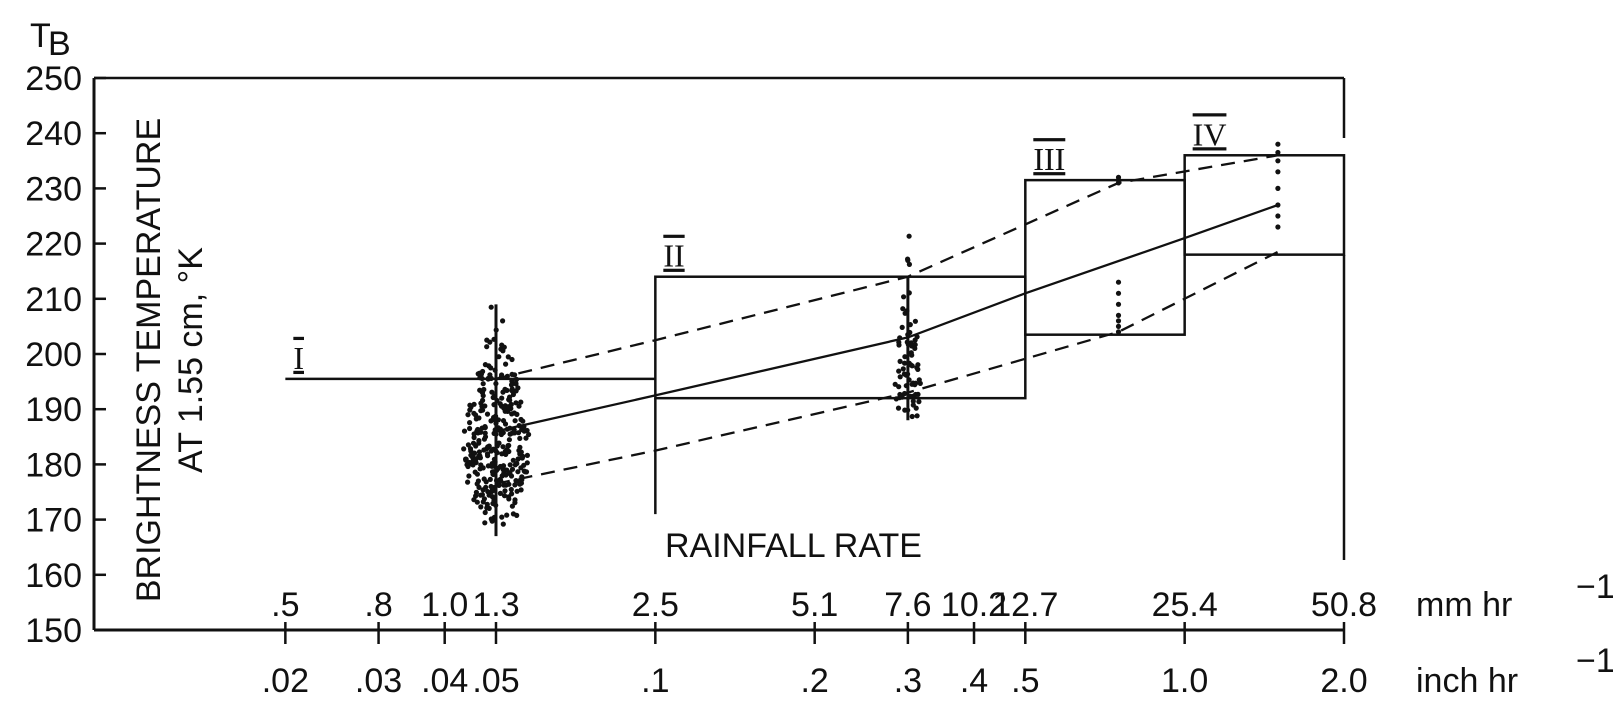 Image resolution: width=1613 pixels, height=705 pixels. What do you see at coordinates (495, 681) in the screenshot?
I see `x-tick-label-inch: .05` at bounding box center [495, 681].